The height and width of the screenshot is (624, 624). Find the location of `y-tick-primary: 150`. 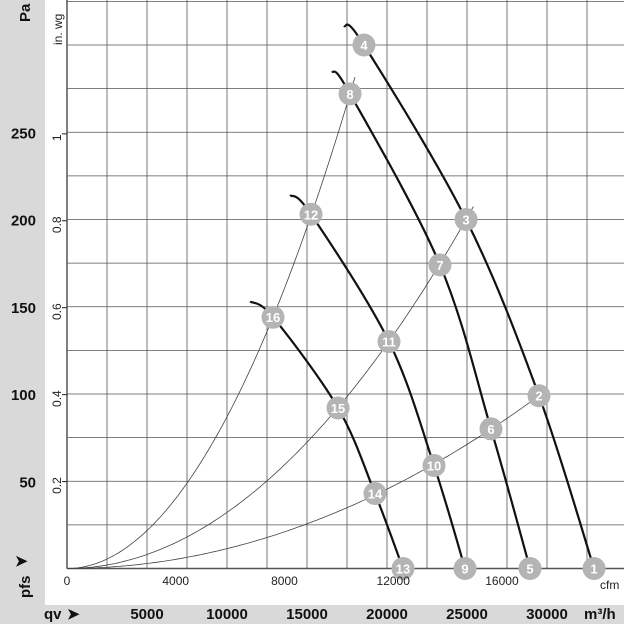

y-tick-primary: 150 is located at coordinates (23, 308).